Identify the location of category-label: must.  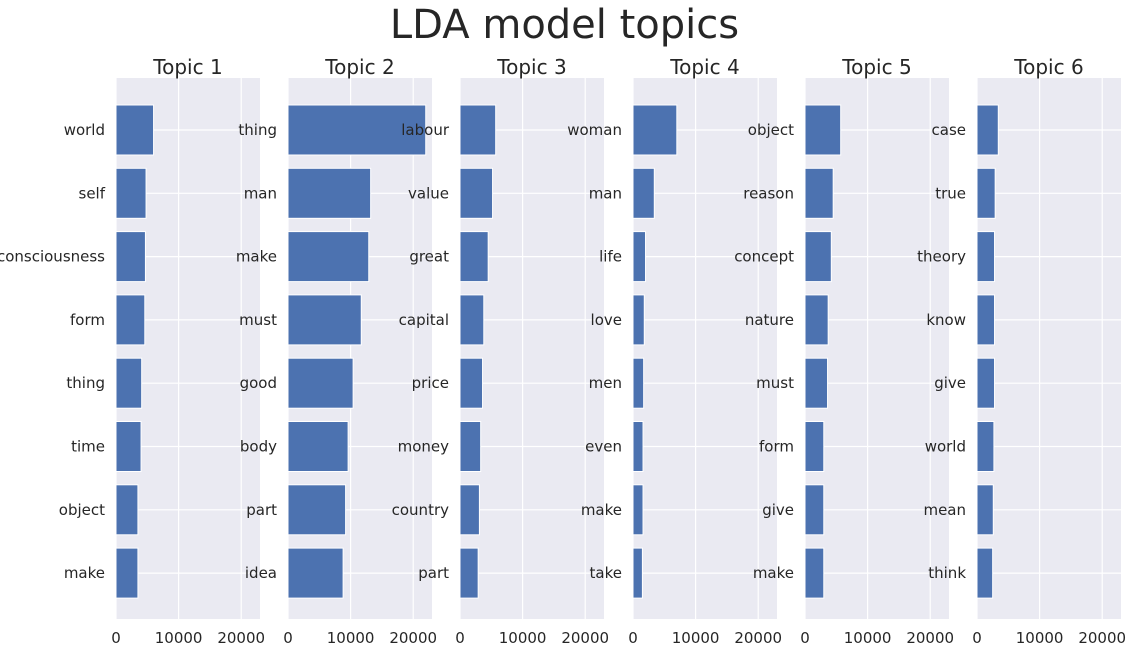
(258, 320).